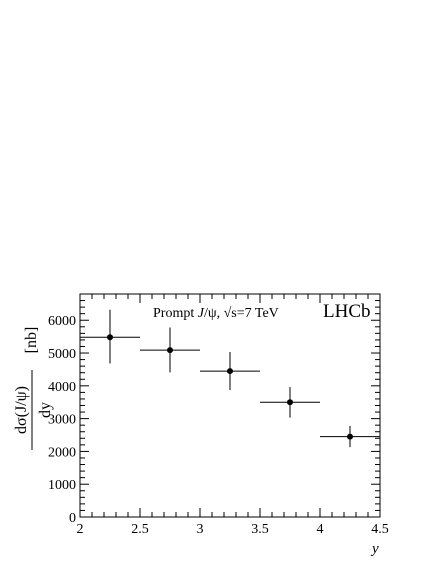 The height and width of the screenshot is (561, 433). I want to click on x-tick-label: 3.5, so click(260, 529).